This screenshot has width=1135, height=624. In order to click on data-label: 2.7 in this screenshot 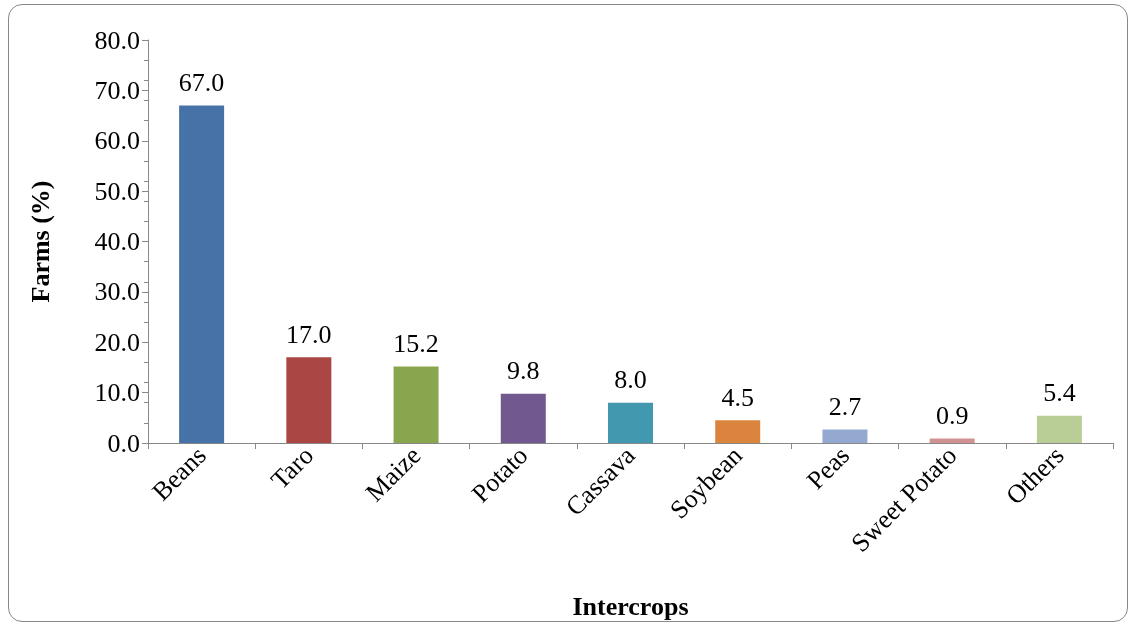, I will do `click(845, 406)`.